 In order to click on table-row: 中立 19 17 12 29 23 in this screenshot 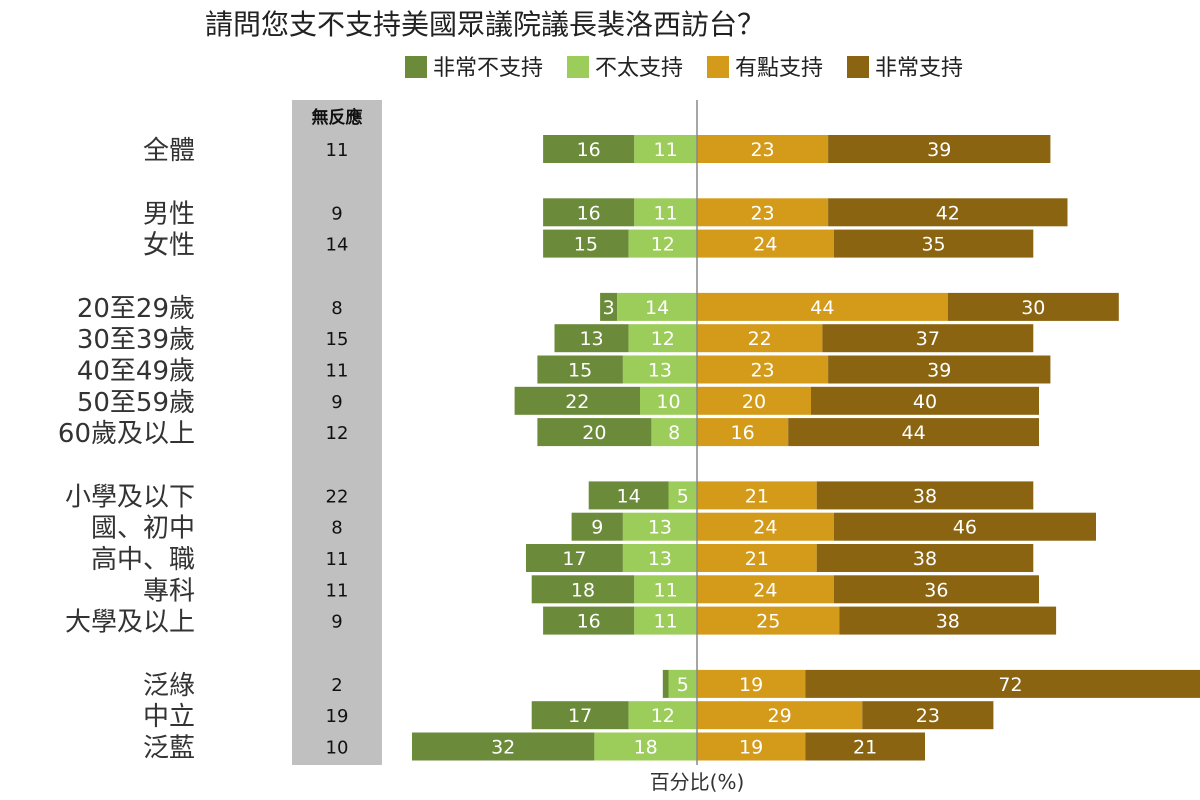, I will do `click(568, 716)`.